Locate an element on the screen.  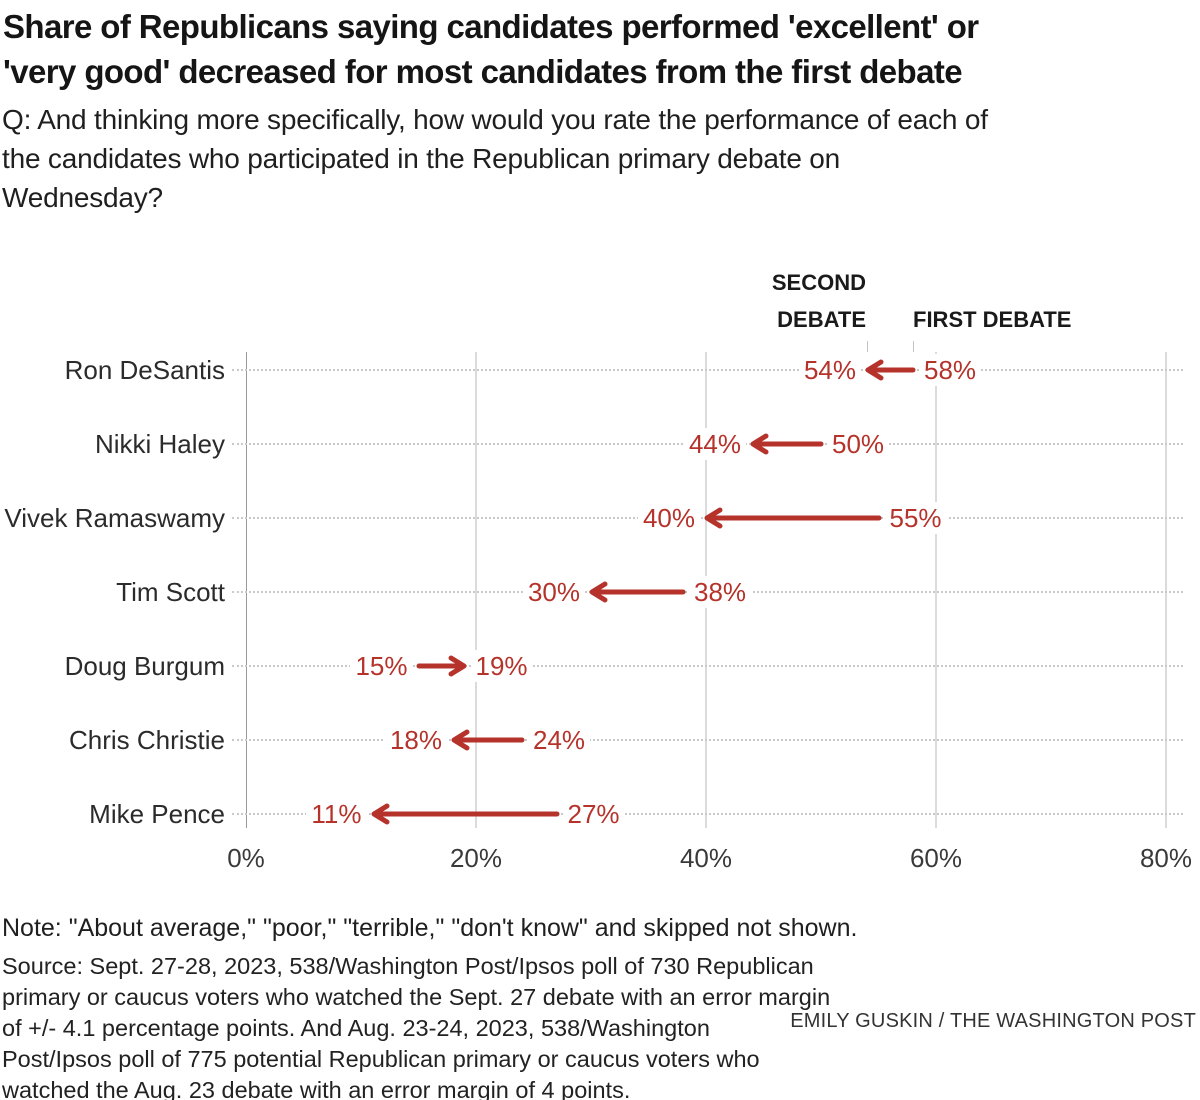
second-debate-value: 54% is located at coordinates (829, 370).